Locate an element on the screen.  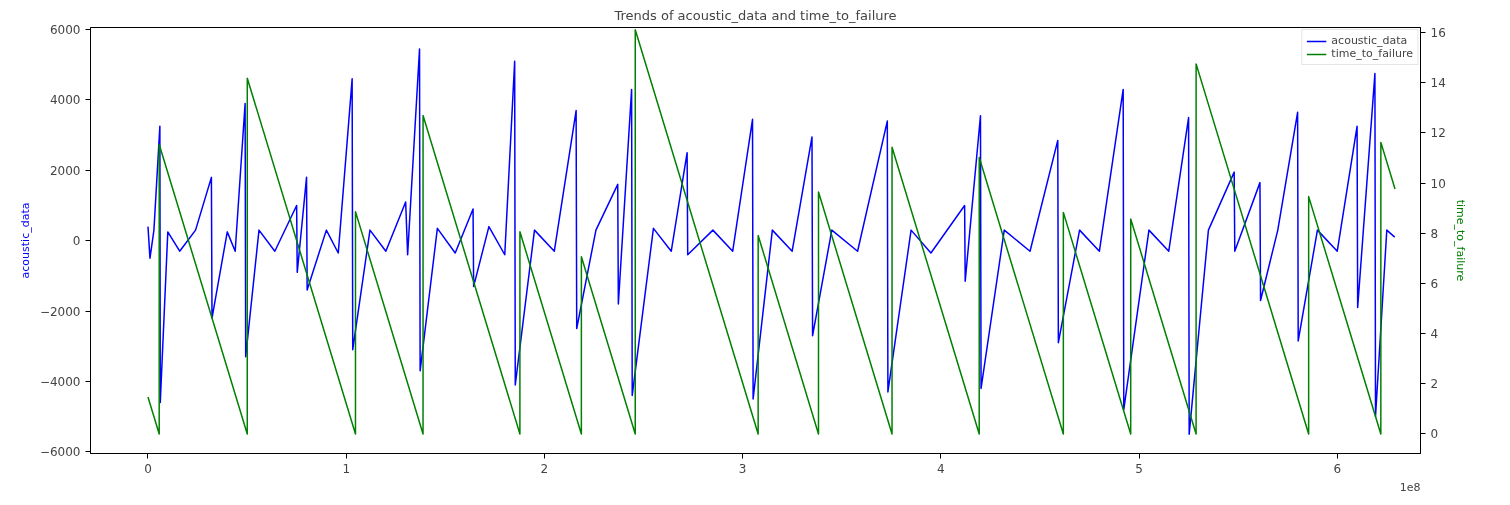
x-tick-label: 0 is located at coordinates (148, 468).